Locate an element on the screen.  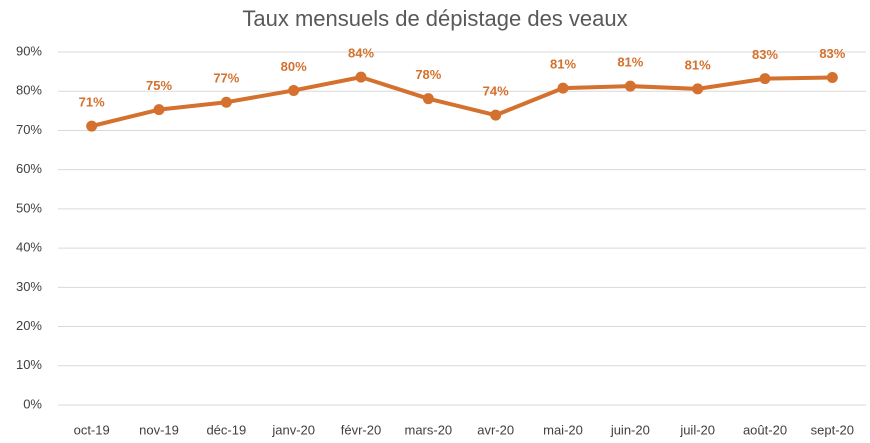
x-tick-label: juin-20 is located at coordinates (630, 429).